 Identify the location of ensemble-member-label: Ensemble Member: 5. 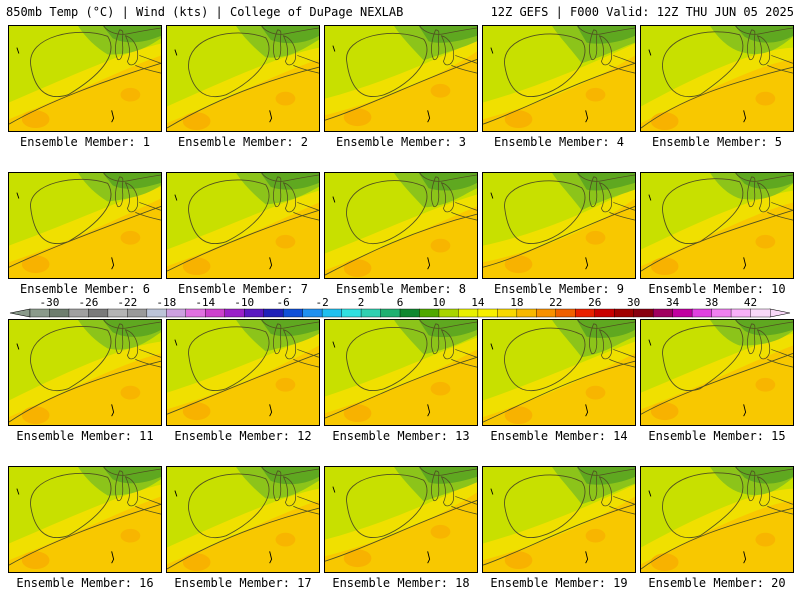
(717, 142).